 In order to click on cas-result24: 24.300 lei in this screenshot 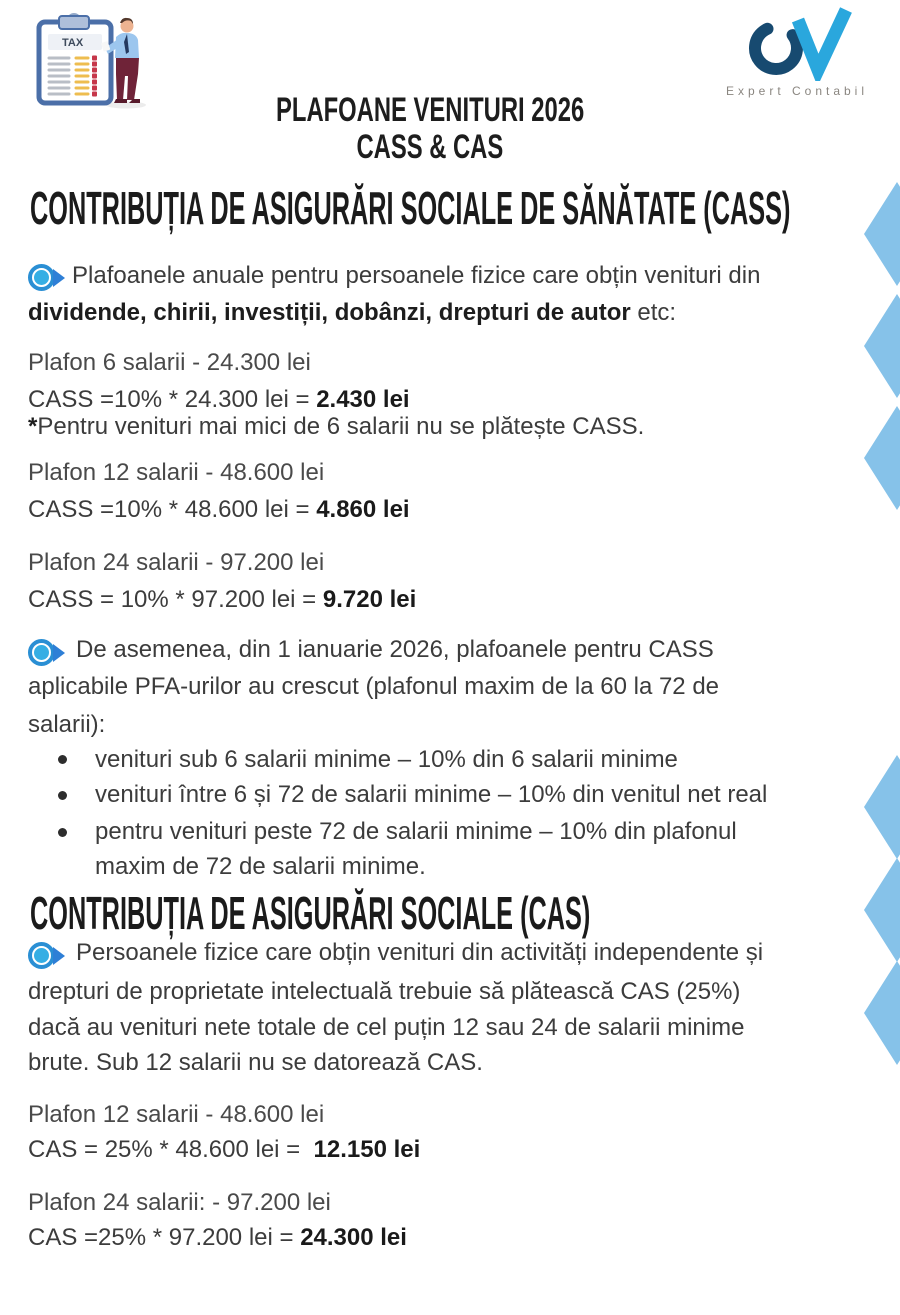, I will do `click(353, 1237)`.